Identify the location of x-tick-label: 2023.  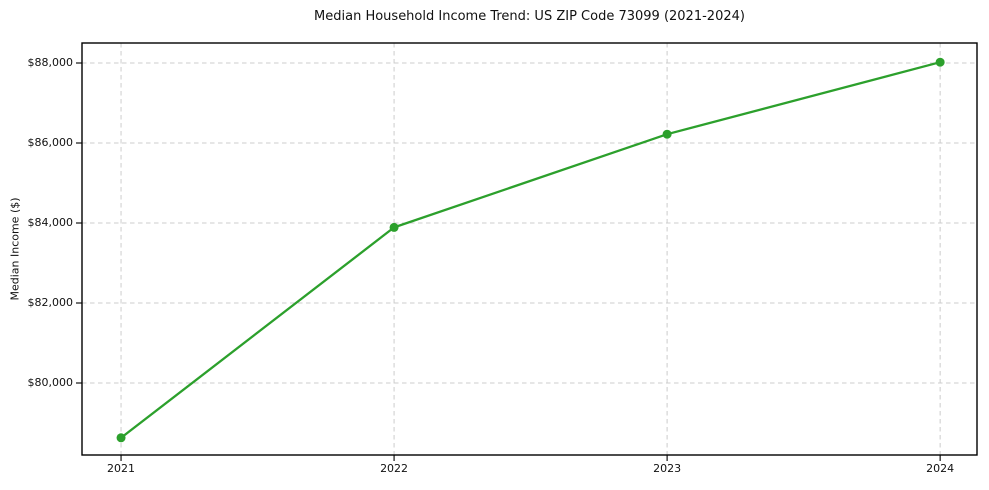
(667, 468).